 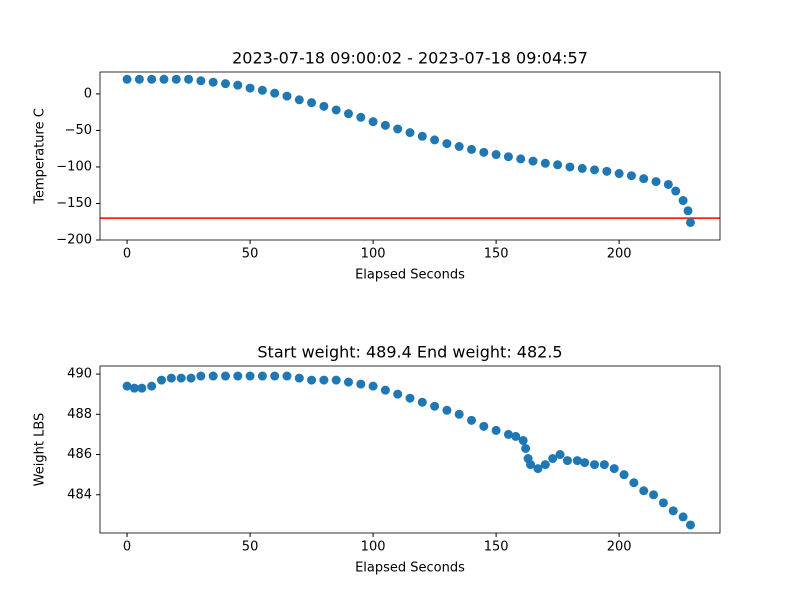 I want to click on x-tick-label: 0, so click(x=127, y=254).